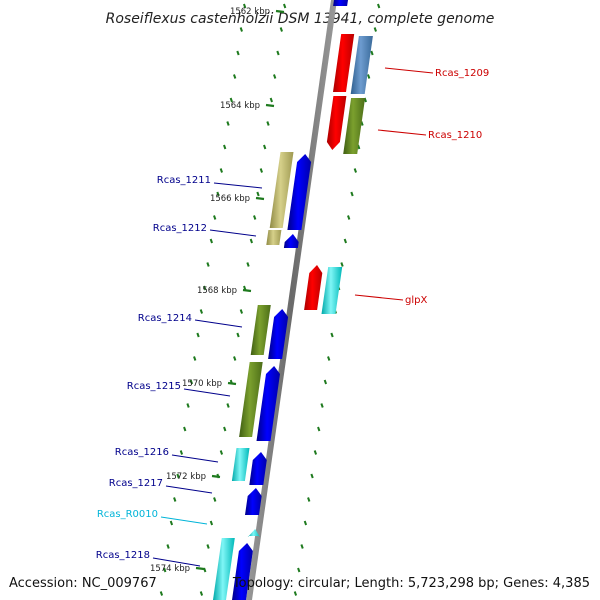  I want to click on gene-label-glpx: glpX, so click(416, 300).